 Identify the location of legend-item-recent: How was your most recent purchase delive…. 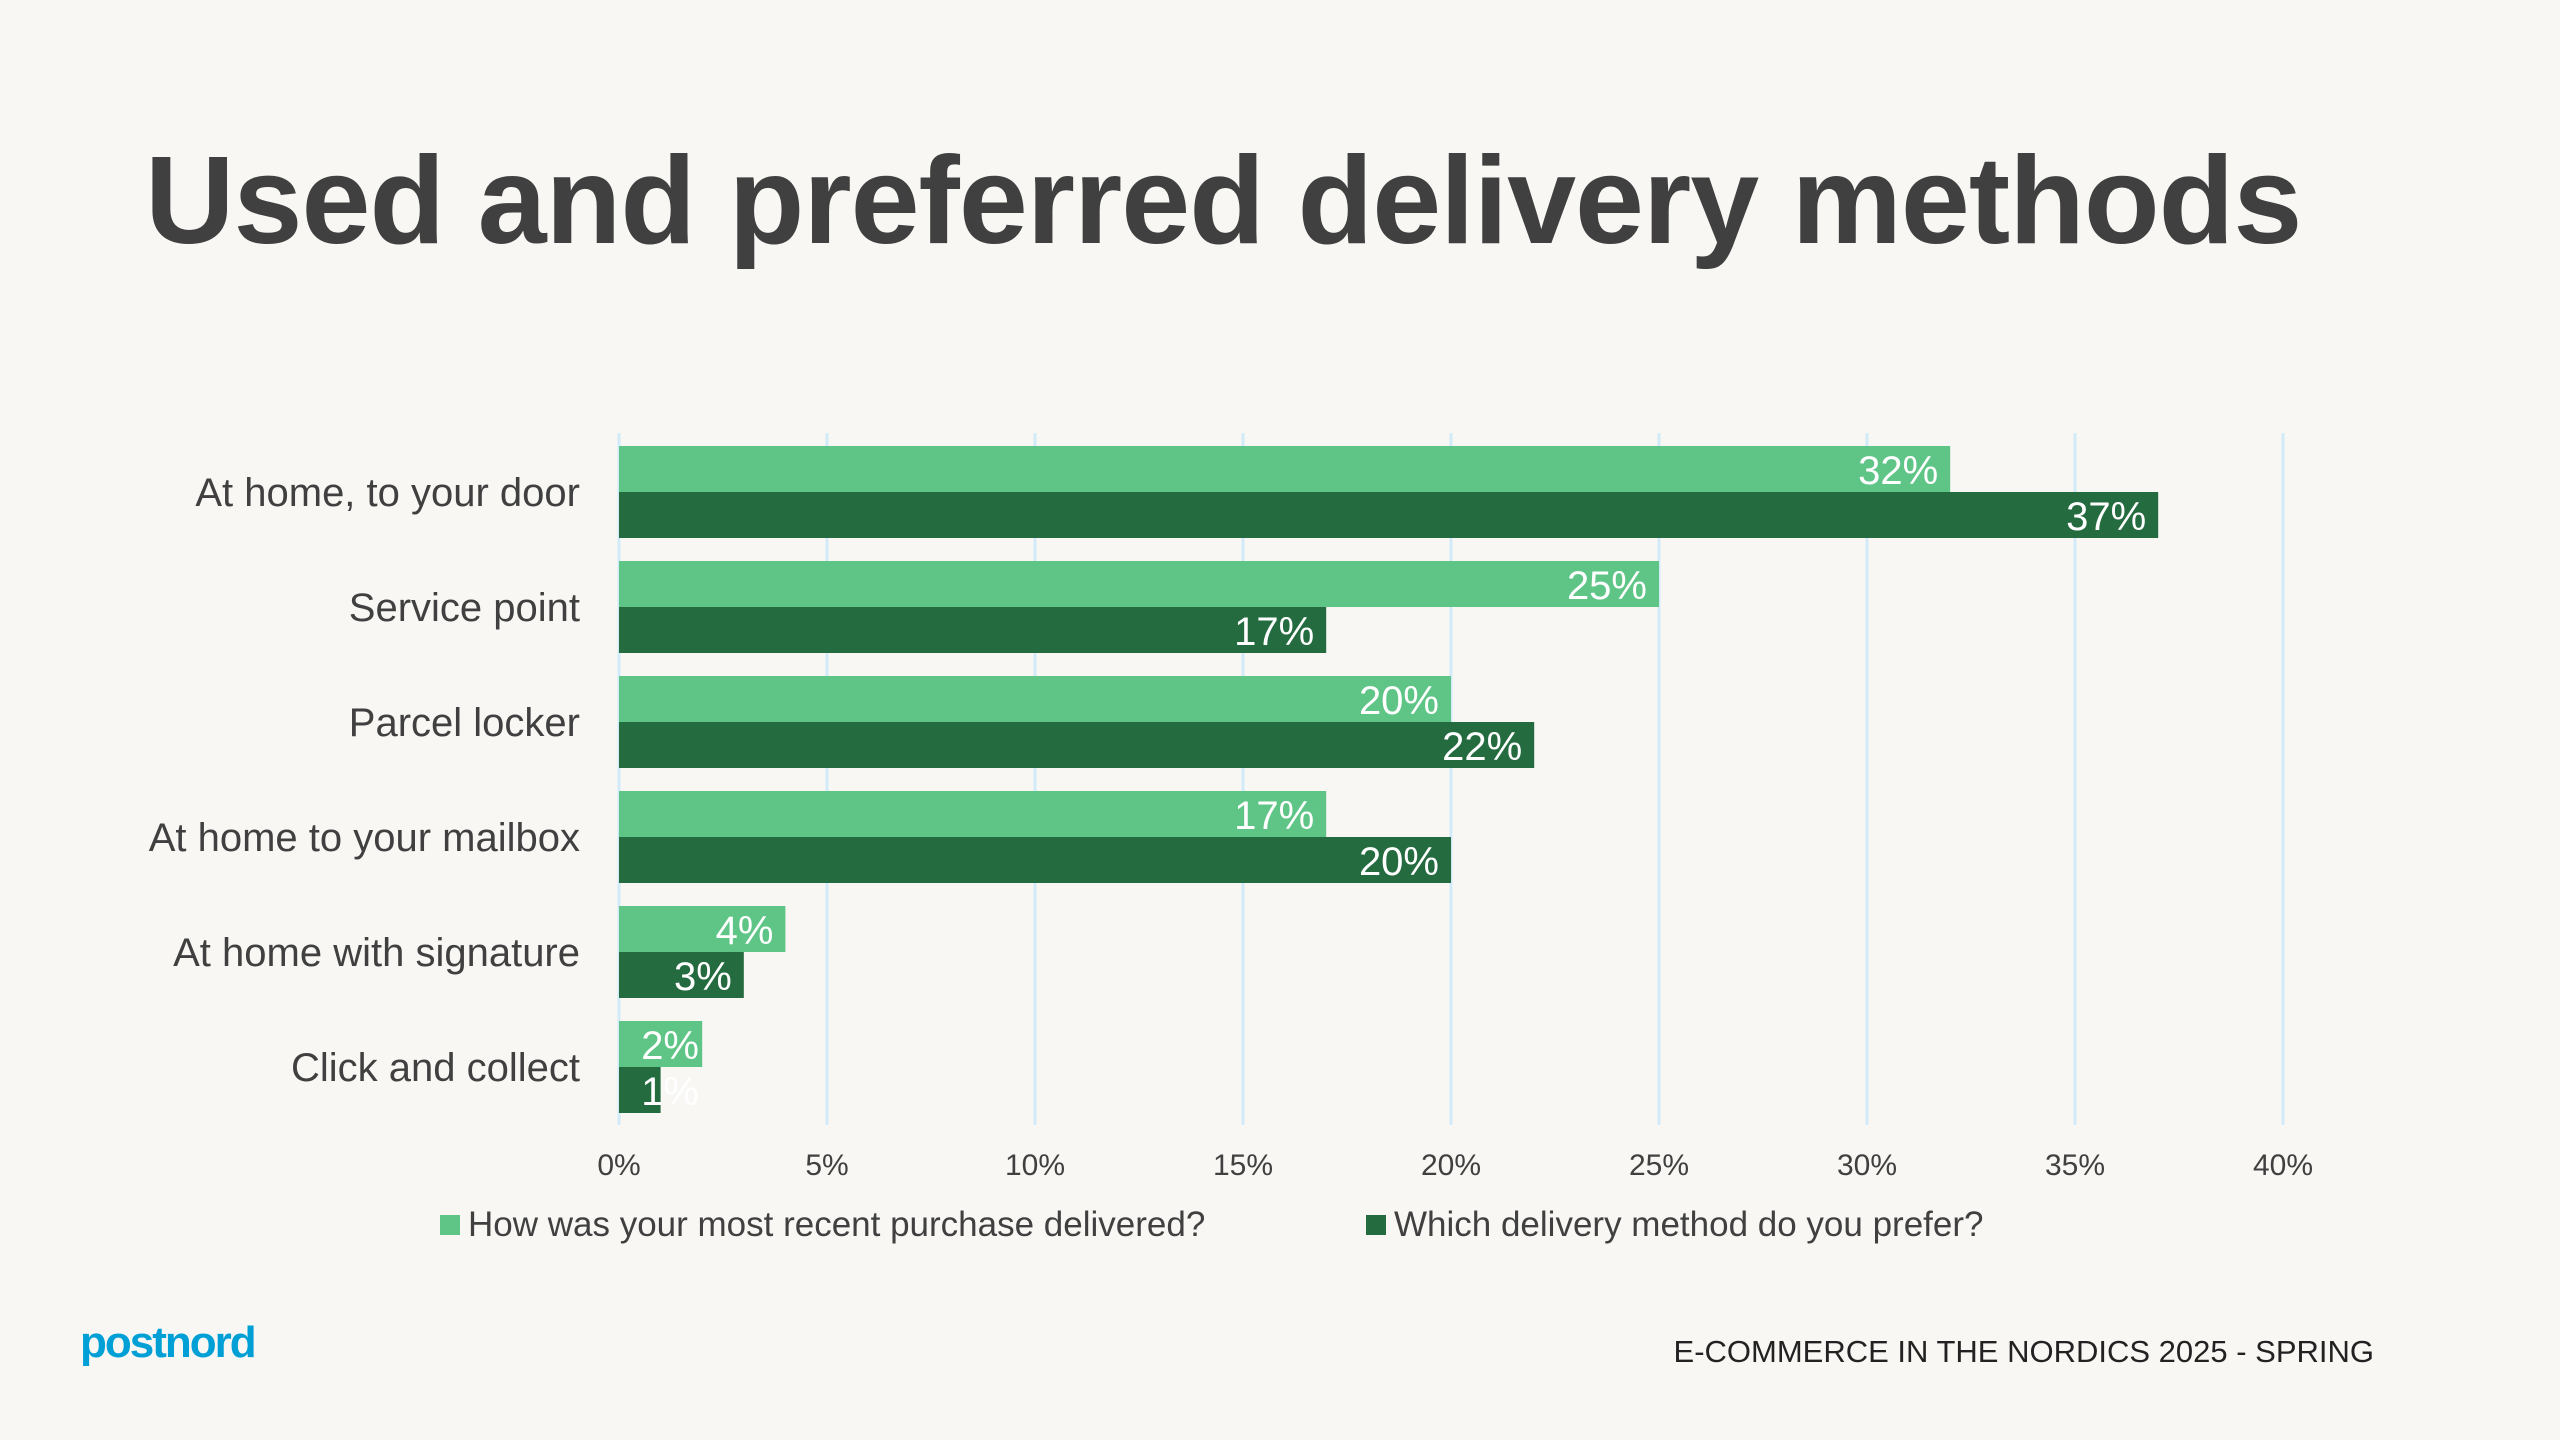
(822, 1225).